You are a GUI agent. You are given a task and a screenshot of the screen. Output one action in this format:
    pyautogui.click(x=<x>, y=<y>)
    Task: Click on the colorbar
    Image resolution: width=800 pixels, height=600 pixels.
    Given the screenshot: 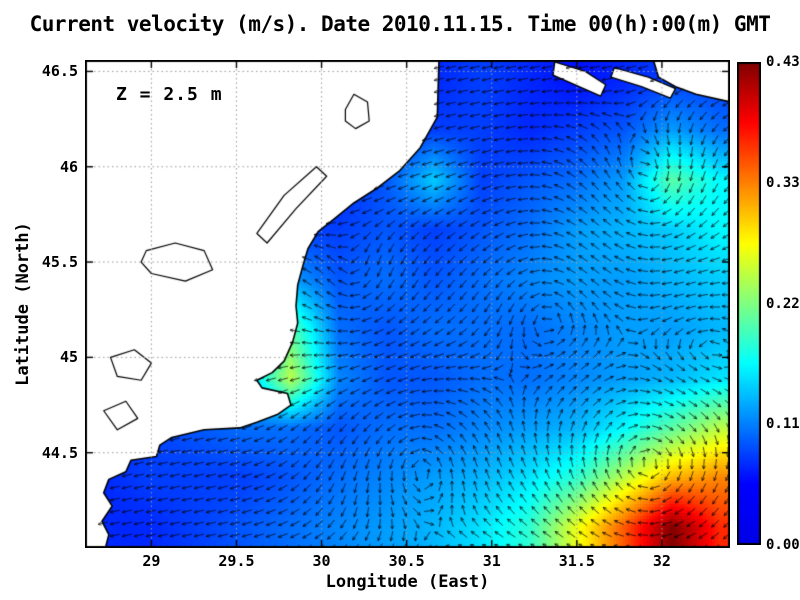 What is the action you would take?
    pyautogui.click(x=749, y=303)
    